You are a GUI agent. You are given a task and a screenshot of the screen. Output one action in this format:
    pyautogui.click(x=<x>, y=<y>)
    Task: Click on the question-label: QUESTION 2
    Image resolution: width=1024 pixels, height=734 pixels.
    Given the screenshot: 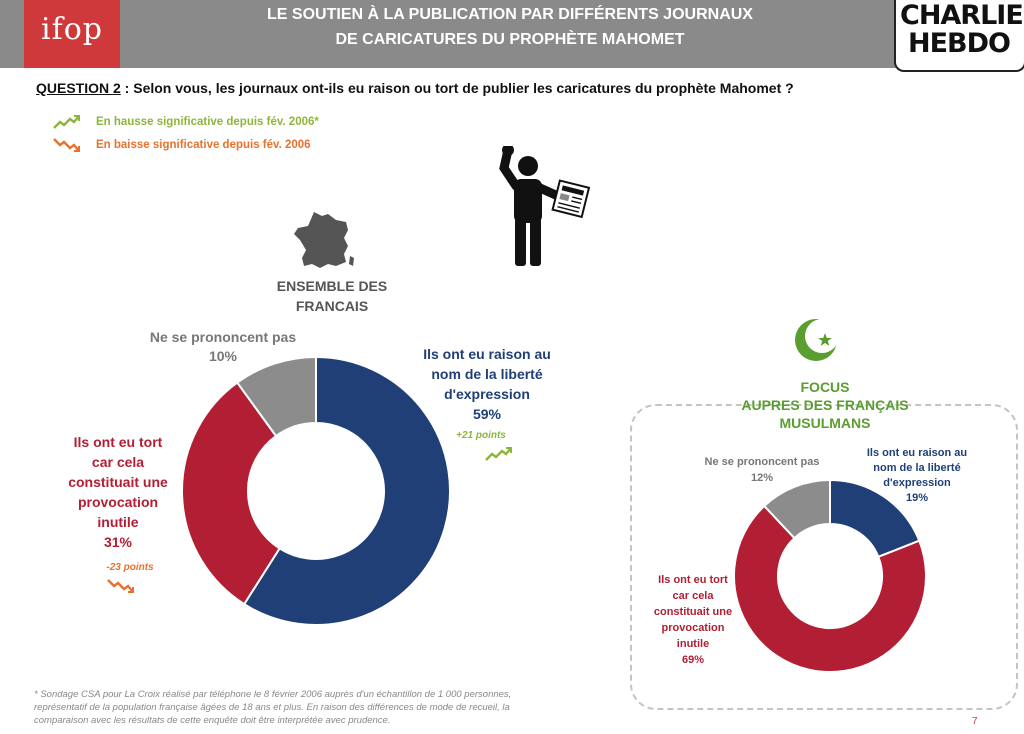 What is the action you would take?
    pyautogui.click(x=78, y=88)
    